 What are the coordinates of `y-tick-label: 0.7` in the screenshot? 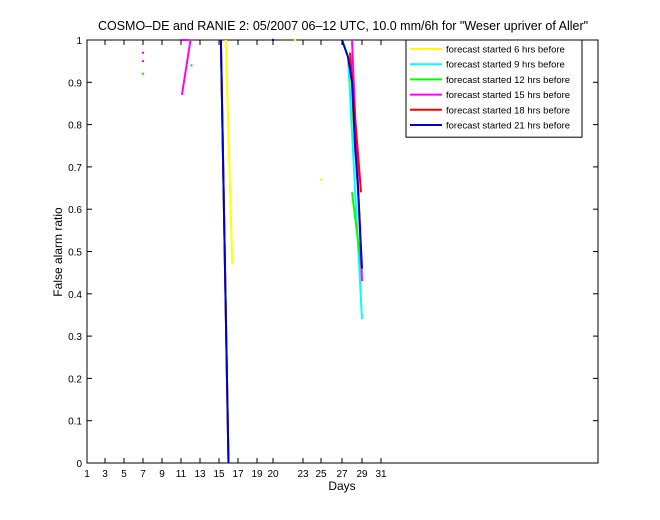 It's located at (75, 168).